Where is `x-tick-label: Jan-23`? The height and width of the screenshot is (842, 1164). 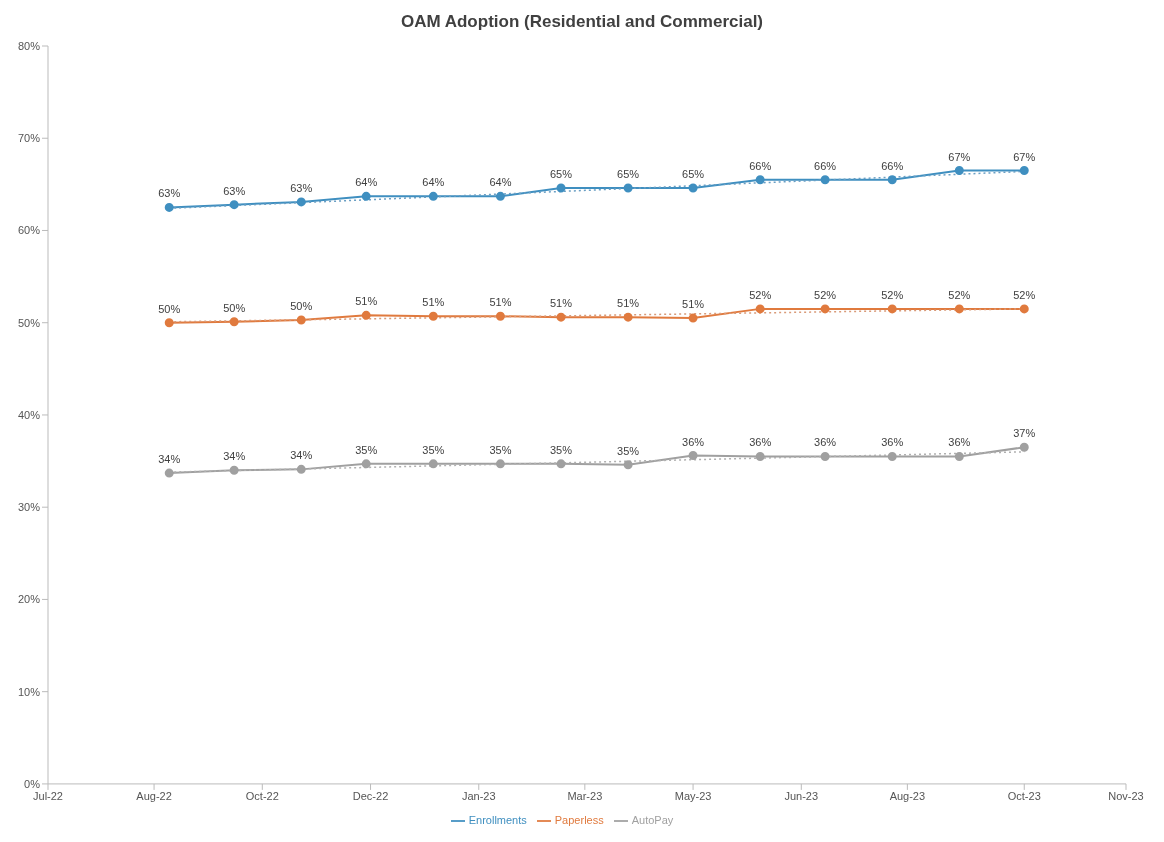
x-tick-label: Jan-23 is located at coordinates (478, 795).